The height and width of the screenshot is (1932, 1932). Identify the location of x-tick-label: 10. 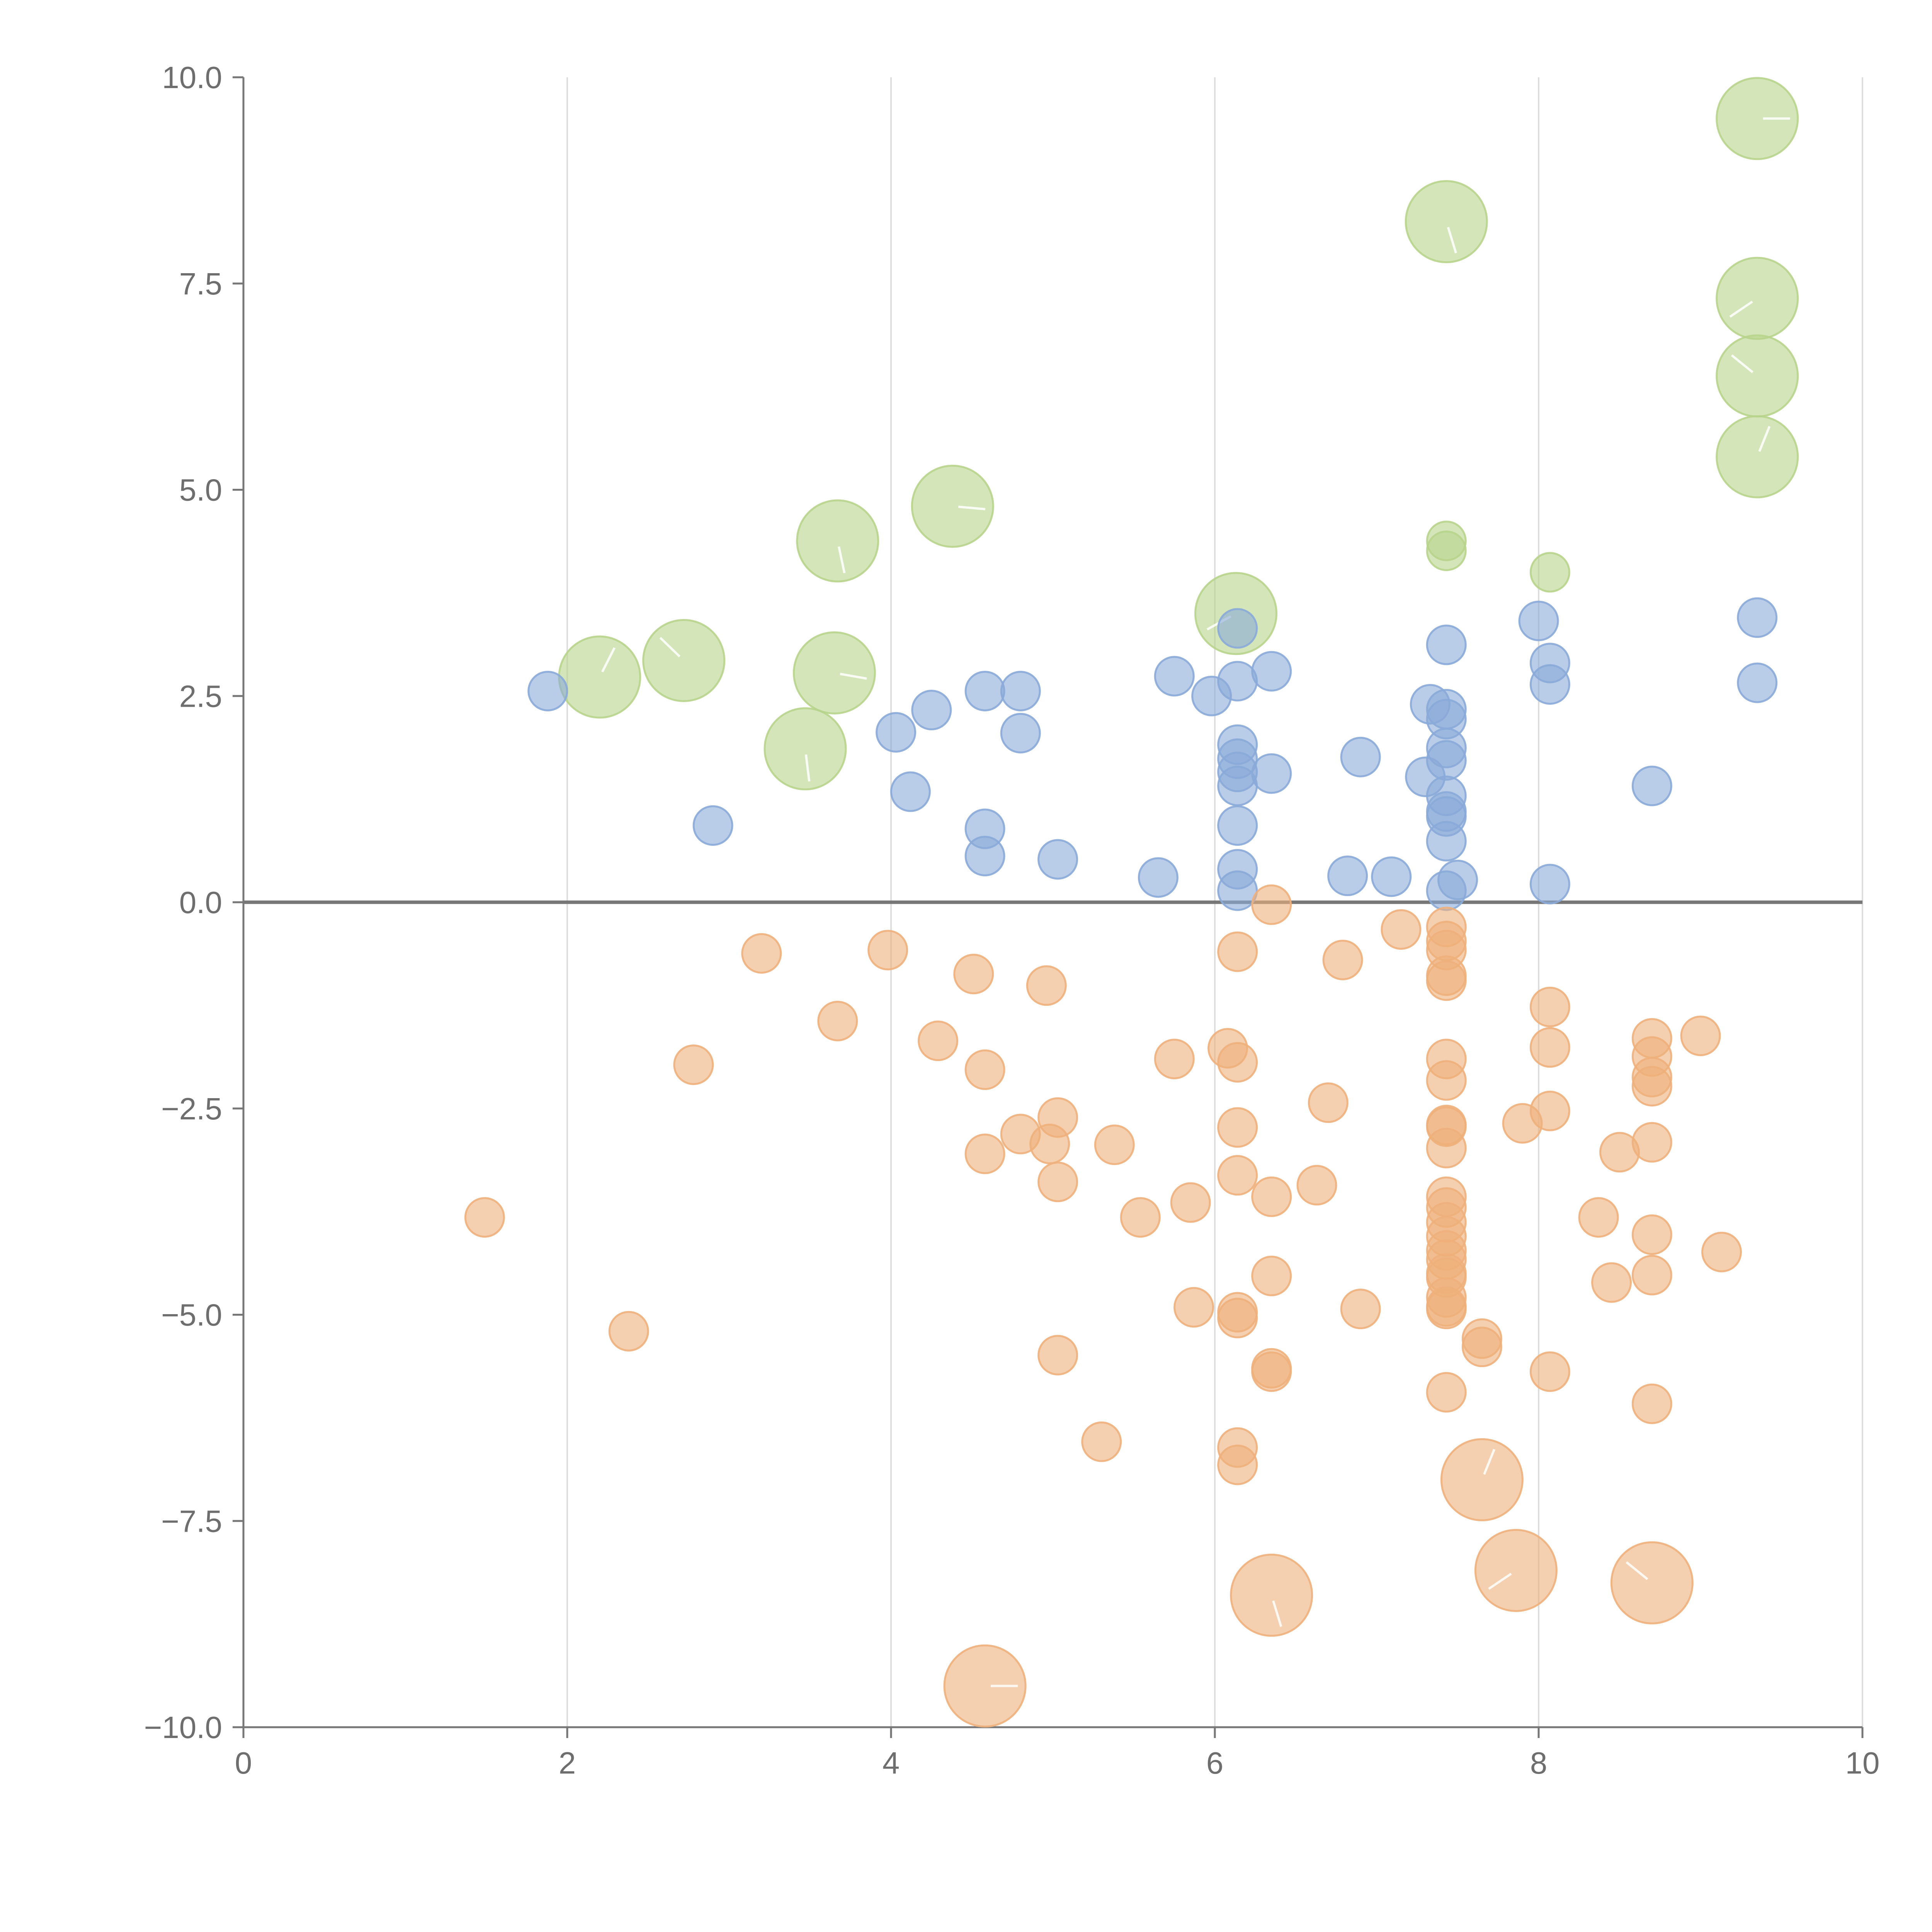
(1863, 1763).